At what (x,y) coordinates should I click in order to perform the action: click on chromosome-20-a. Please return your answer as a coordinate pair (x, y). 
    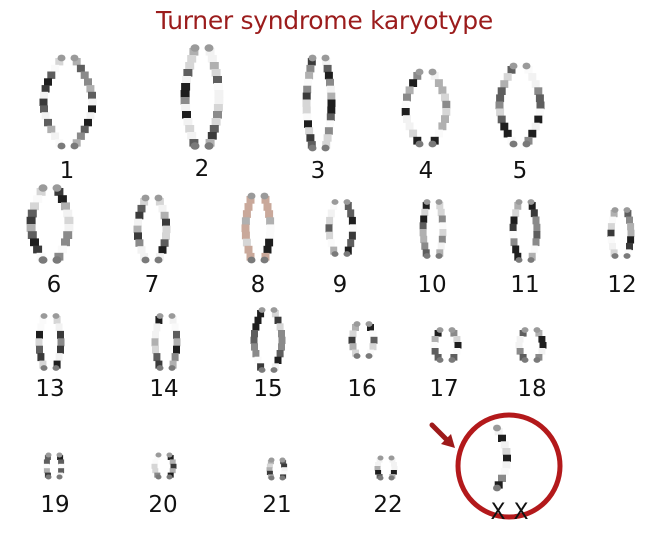
    Looking at the image, I should click on (156, 466).